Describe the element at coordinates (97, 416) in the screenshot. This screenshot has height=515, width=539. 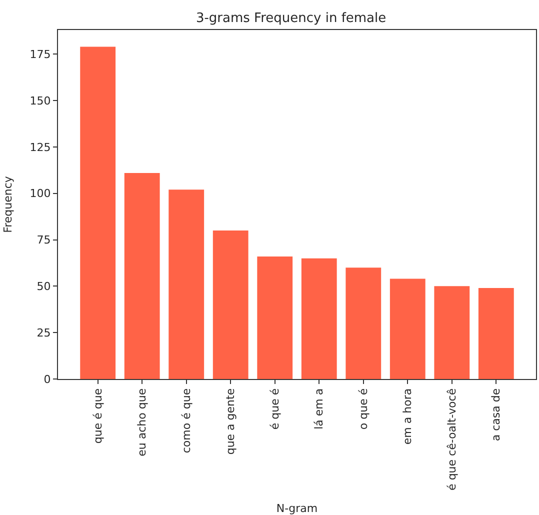
I see `x-tick-label: que é que` at that location.